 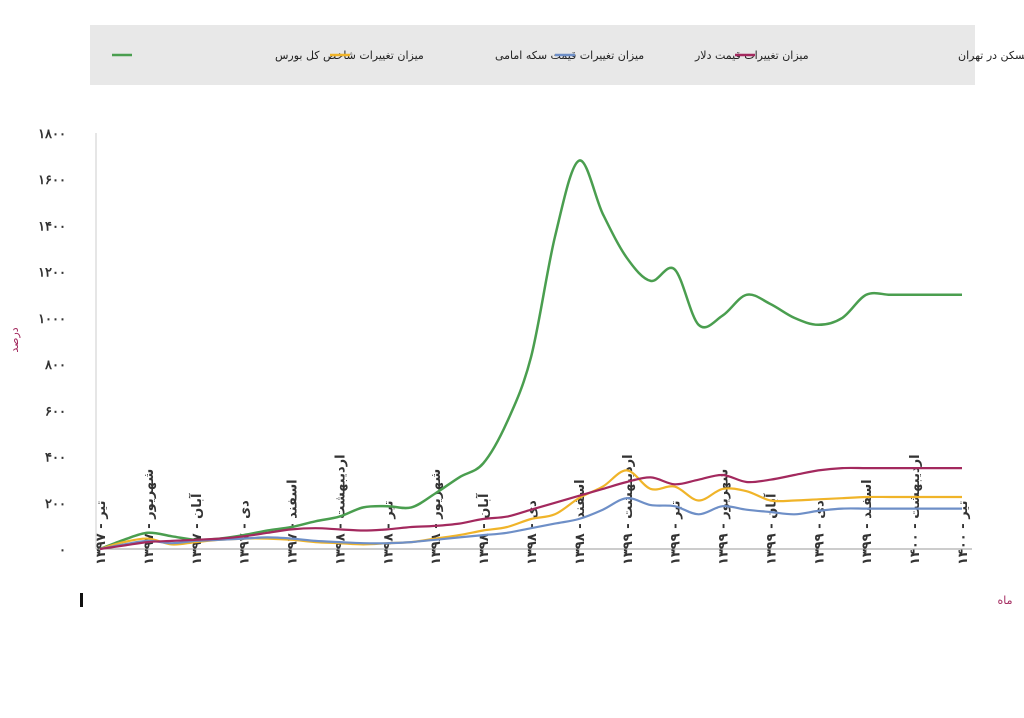 What do you see at coordinates (81, 600) in the screenshot?
I see `axis-start-mark` at bounding box center [81, 600].